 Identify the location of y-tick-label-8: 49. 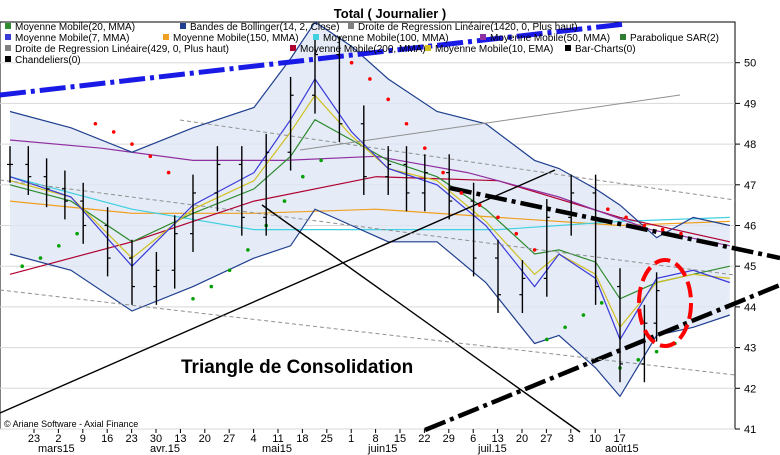
(750, 104).